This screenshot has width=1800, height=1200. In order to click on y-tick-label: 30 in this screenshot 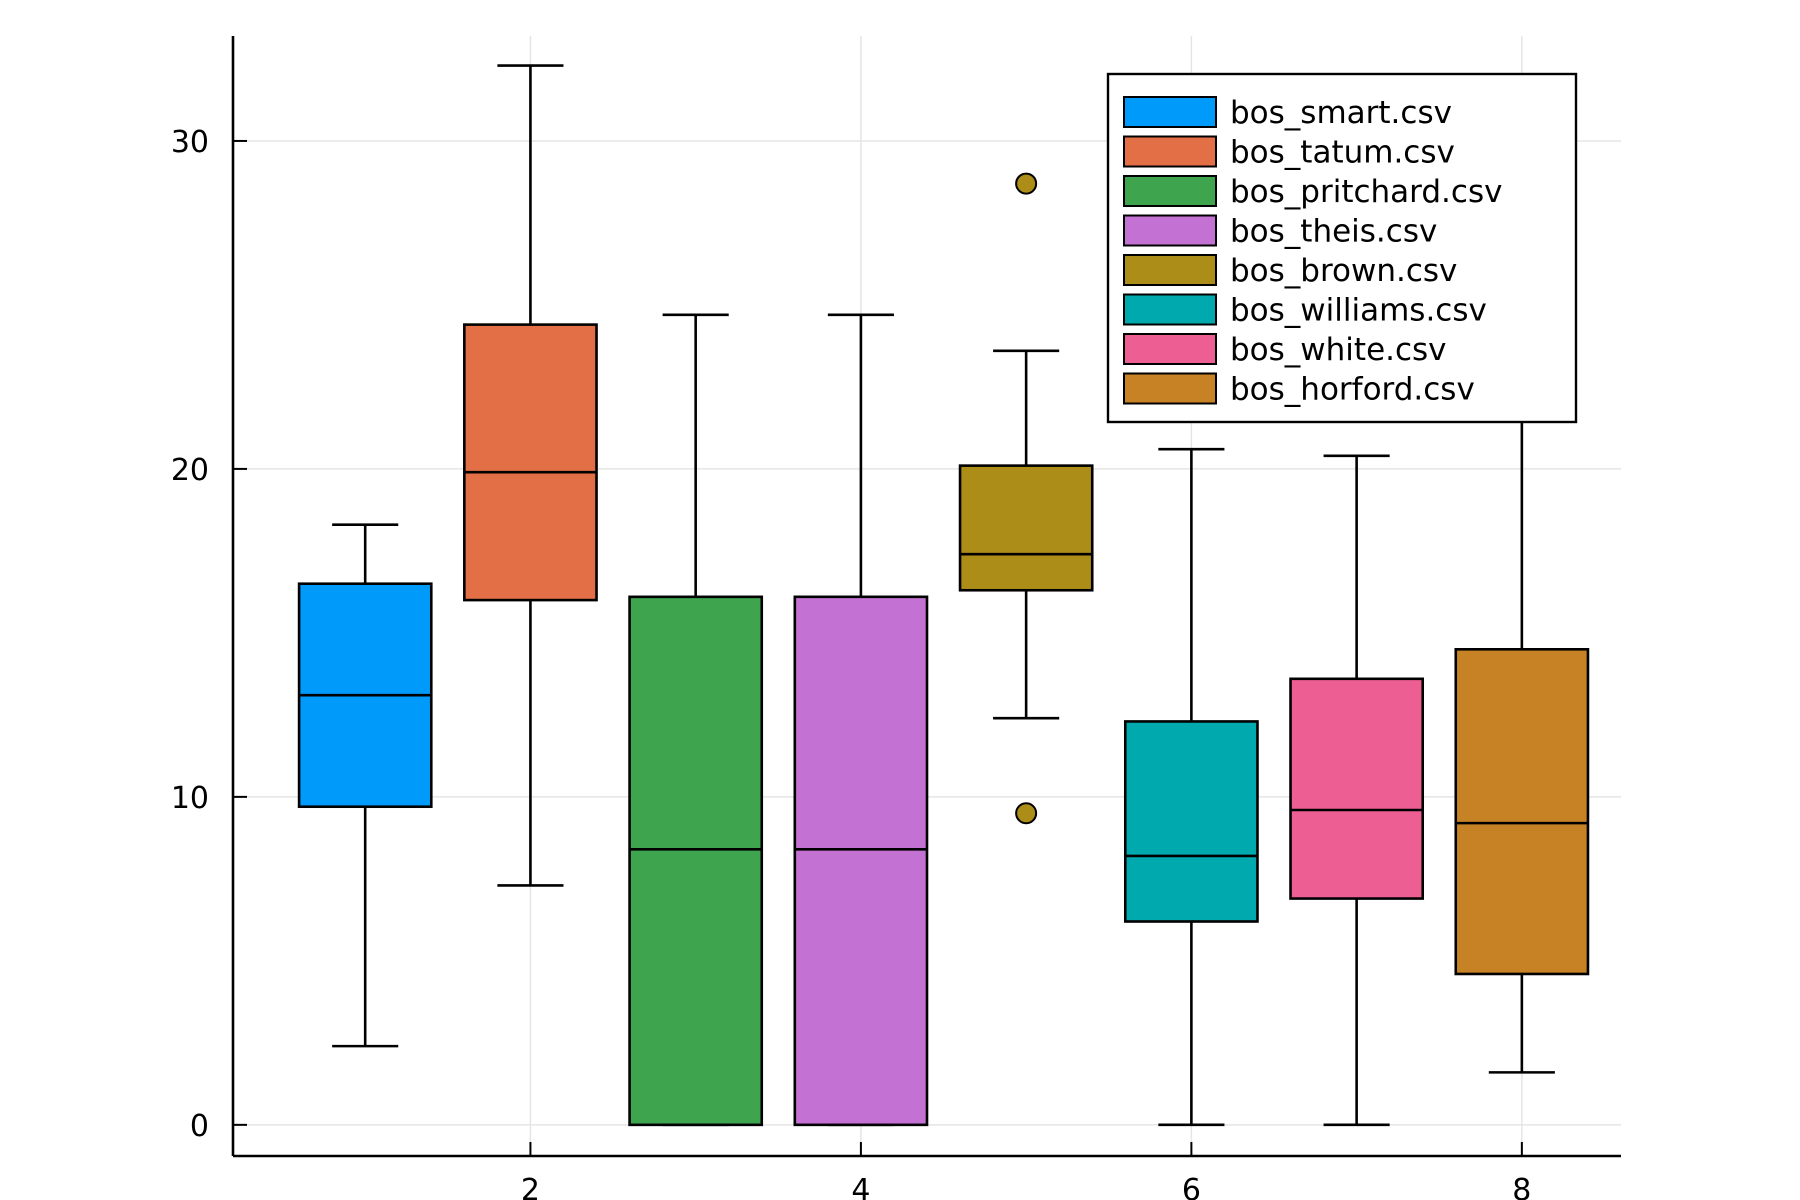, I will do `click(190, 142)`.